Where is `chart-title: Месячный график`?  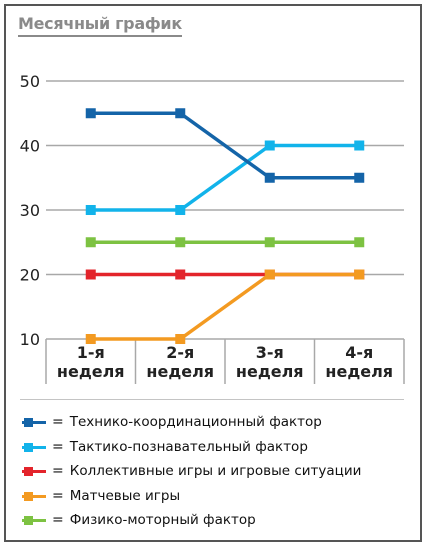 chart-title: Месячный график is located at coordinates (100, 25).